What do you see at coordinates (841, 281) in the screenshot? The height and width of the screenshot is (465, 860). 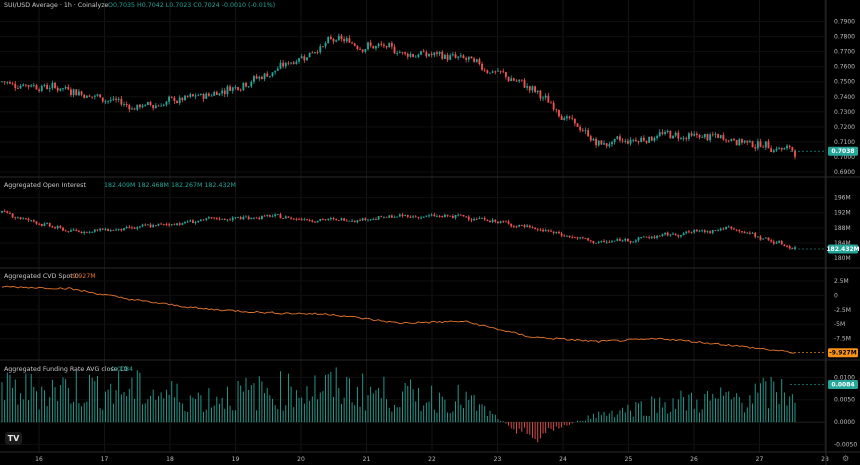 I see `y-tick-label: 2.5M` at bounding box center [841, 281].